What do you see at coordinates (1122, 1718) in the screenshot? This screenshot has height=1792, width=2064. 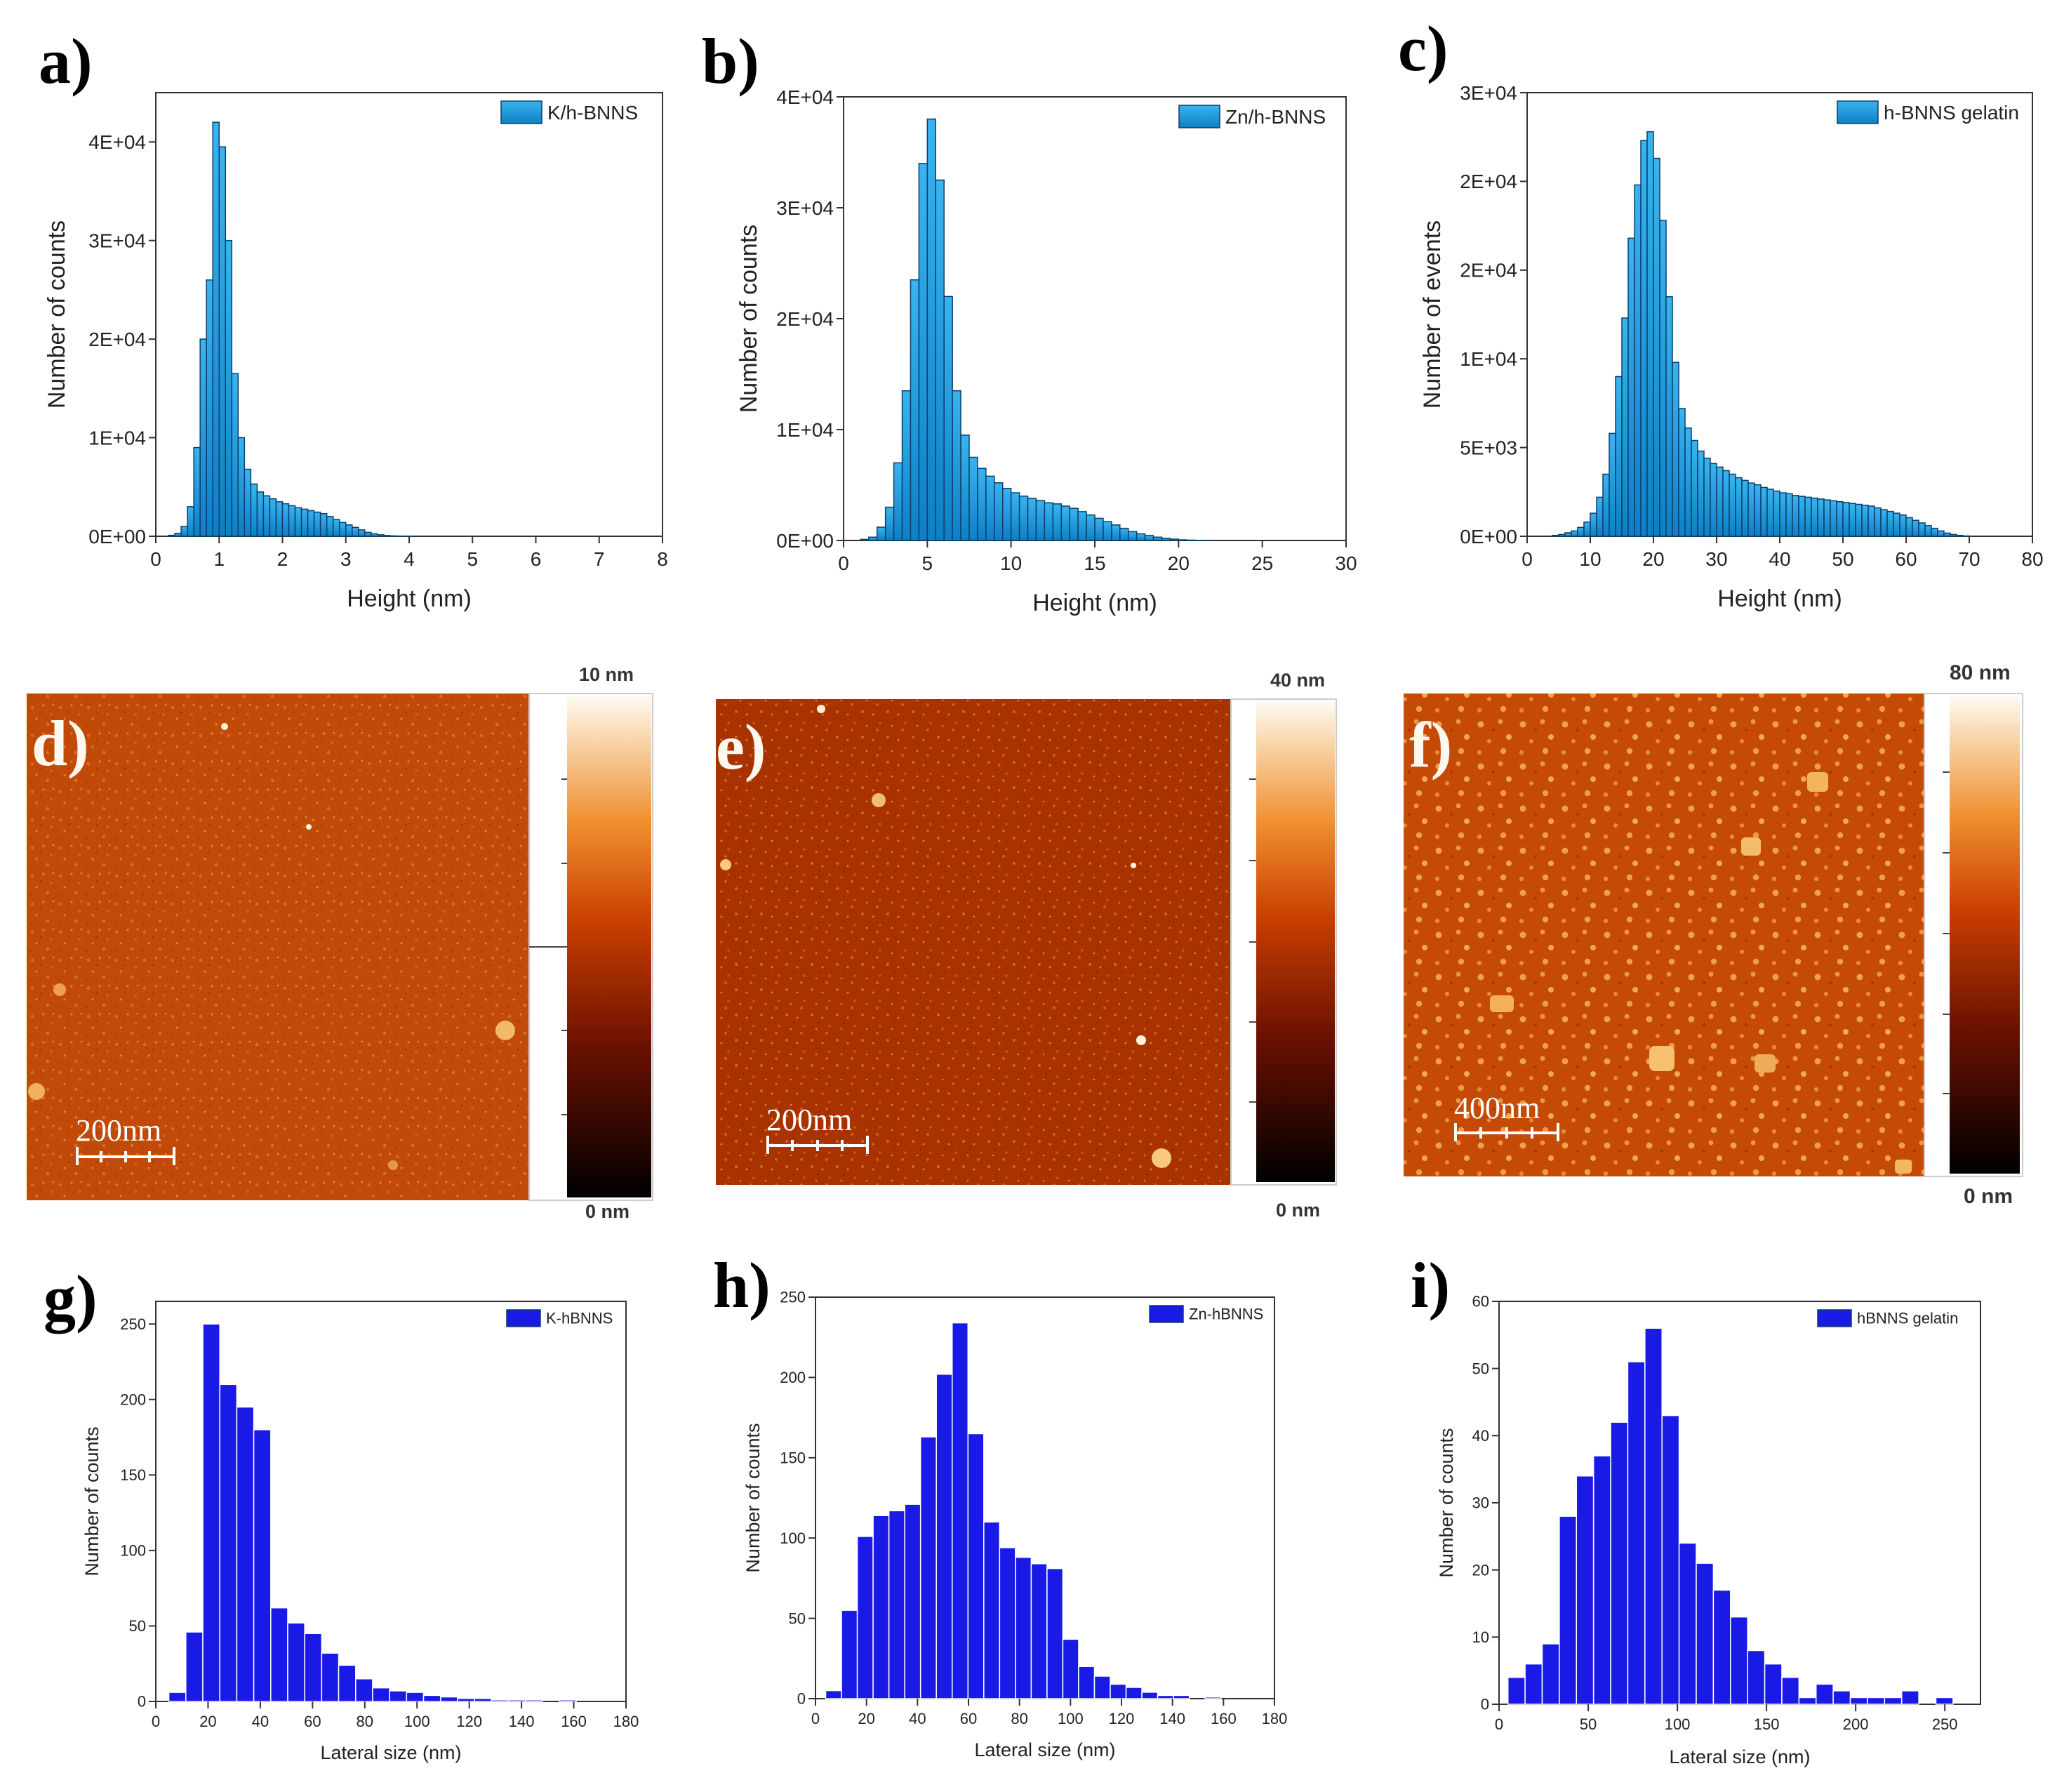 I see `x-tick-label-h: 120` at bounding box center [1122, 1718].